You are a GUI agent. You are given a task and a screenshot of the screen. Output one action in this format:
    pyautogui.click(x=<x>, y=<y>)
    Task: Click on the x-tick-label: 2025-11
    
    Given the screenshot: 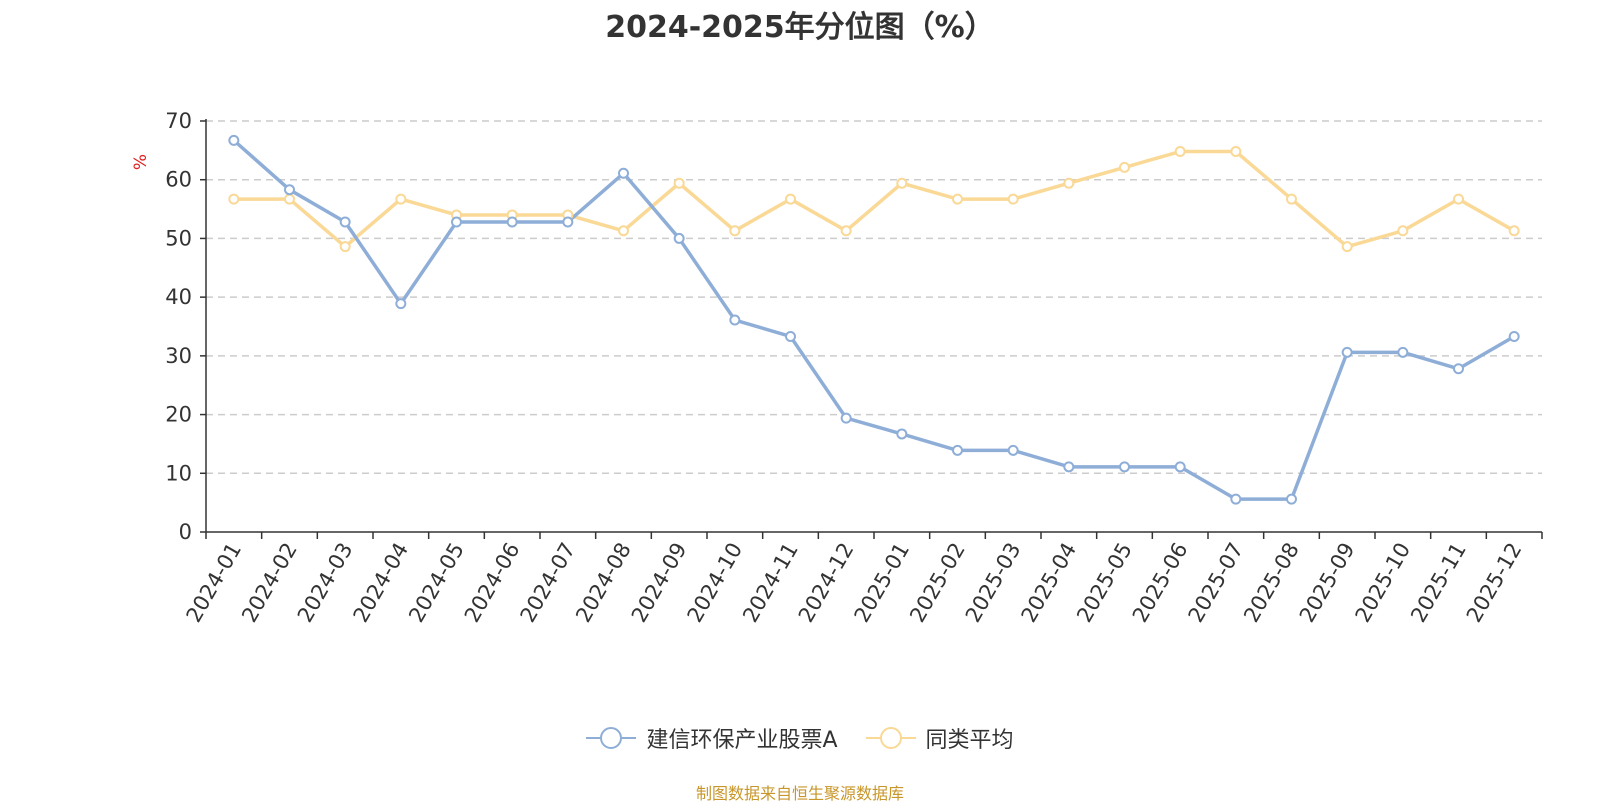 What is the action you would take?
    pyautogui.click(x=1438, y=583)
    